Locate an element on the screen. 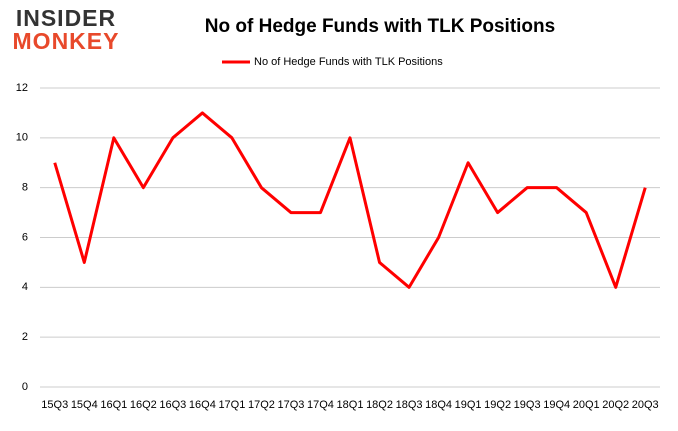 This screenshot has width=678, height=431. x-tick-label: 17Q3 is located at coordinates (290, 405).